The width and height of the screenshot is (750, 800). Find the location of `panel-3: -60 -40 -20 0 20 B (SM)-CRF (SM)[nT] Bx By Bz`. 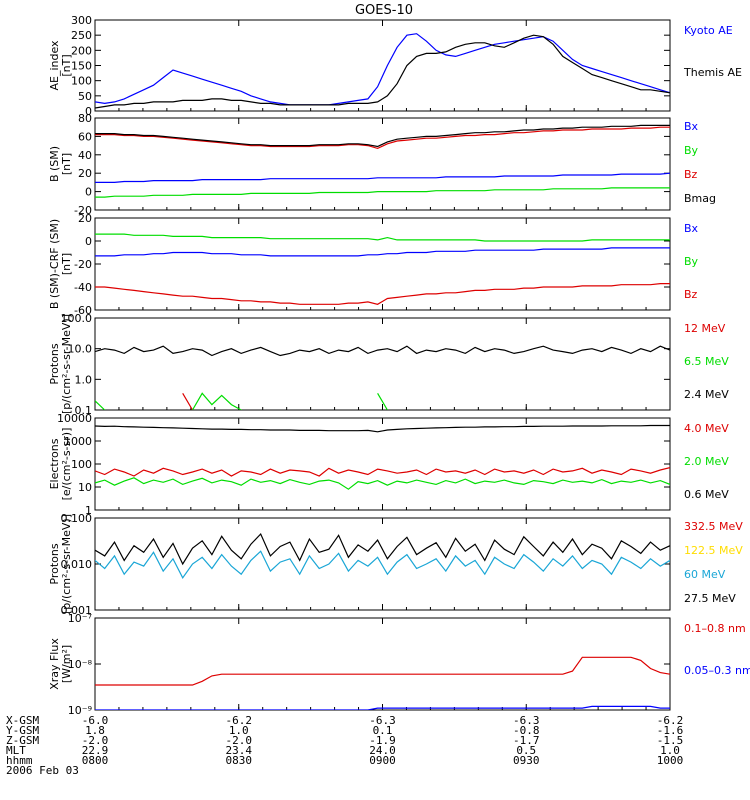

panel-3: -60 -40 -20 0 20 B (SM)-CRF (SM)[nT] Bx By Bz is located at coordinates (373, 264).